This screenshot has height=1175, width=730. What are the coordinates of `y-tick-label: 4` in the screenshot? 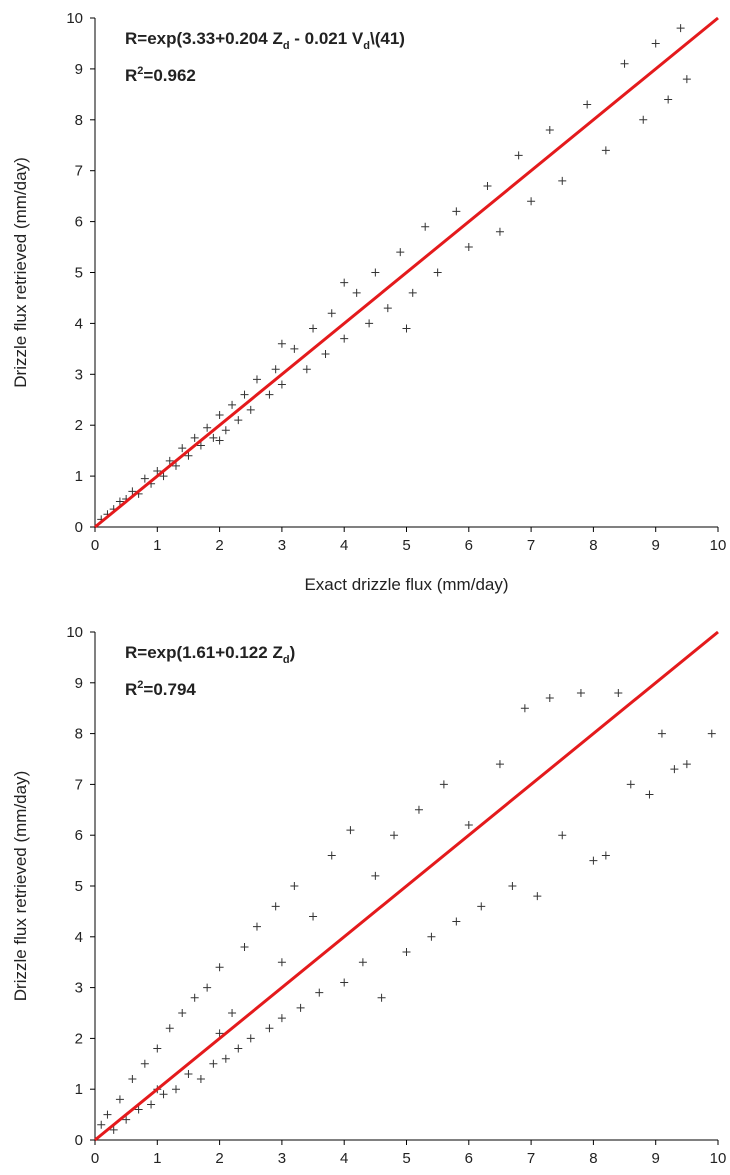 It's located at (79, 937).